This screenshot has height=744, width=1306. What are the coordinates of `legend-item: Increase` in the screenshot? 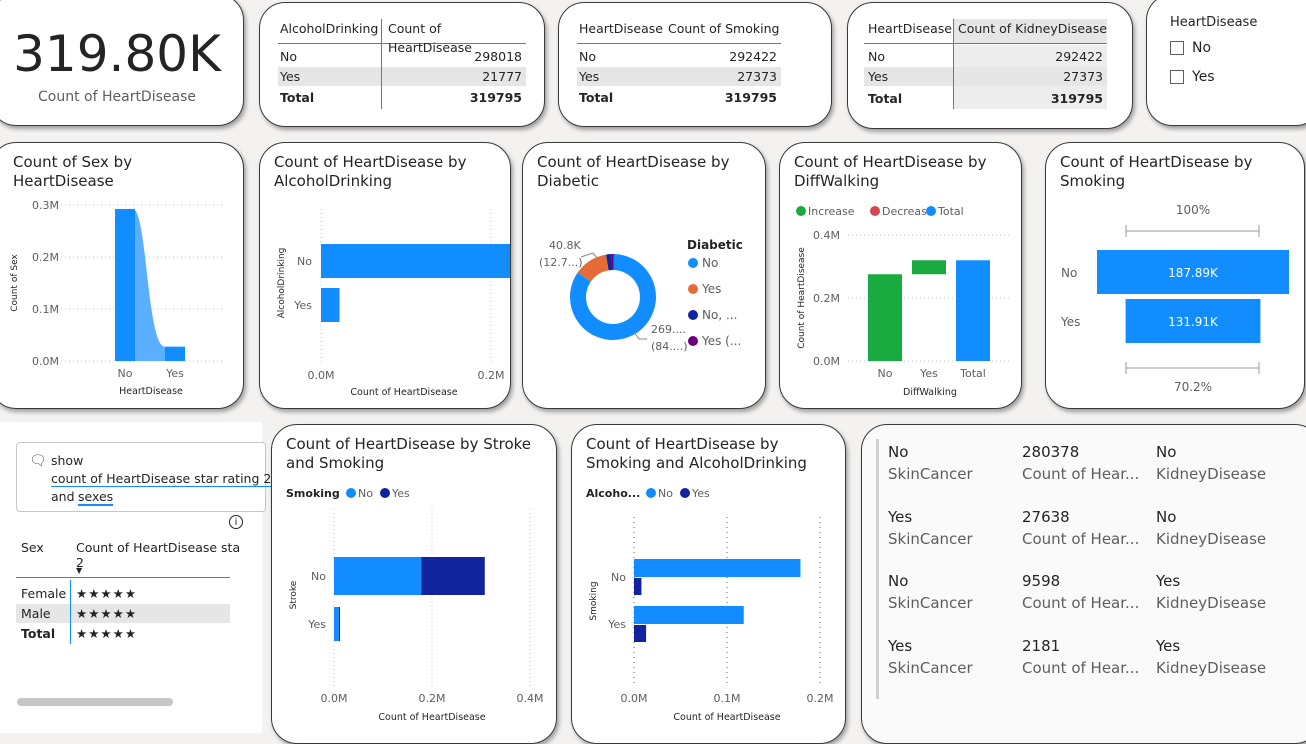 It's located at (831, 211).